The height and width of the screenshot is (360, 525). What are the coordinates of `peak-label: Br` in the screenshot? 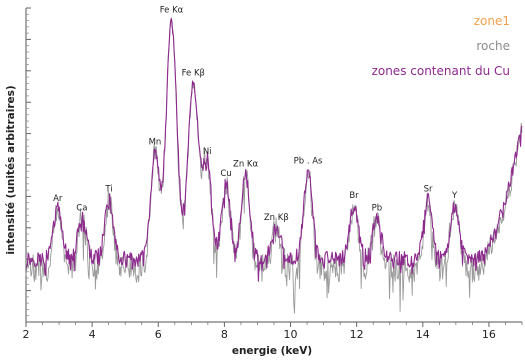 It's located at (354, 196).